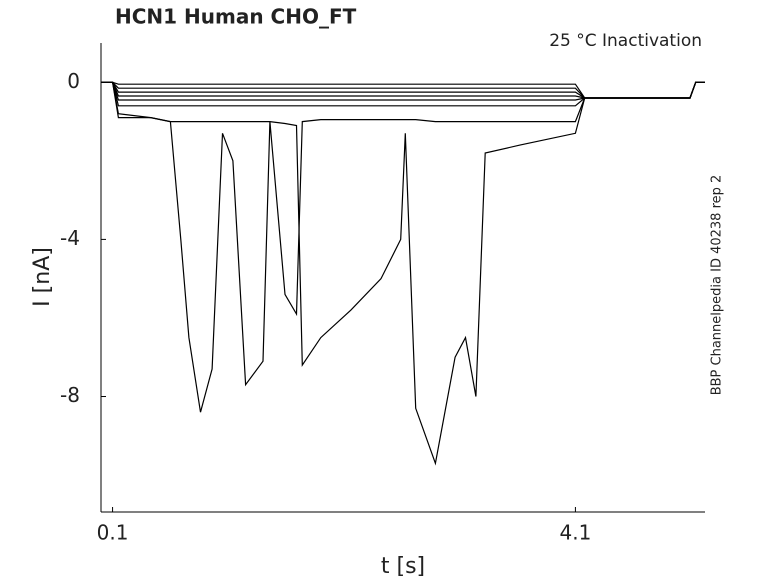 The width and height of the screenshot is (778, 587). What do you see at coordinates (70, 238) in the screenshot?
I see `y-tick-label: -4` at bounding box center [70, 238].